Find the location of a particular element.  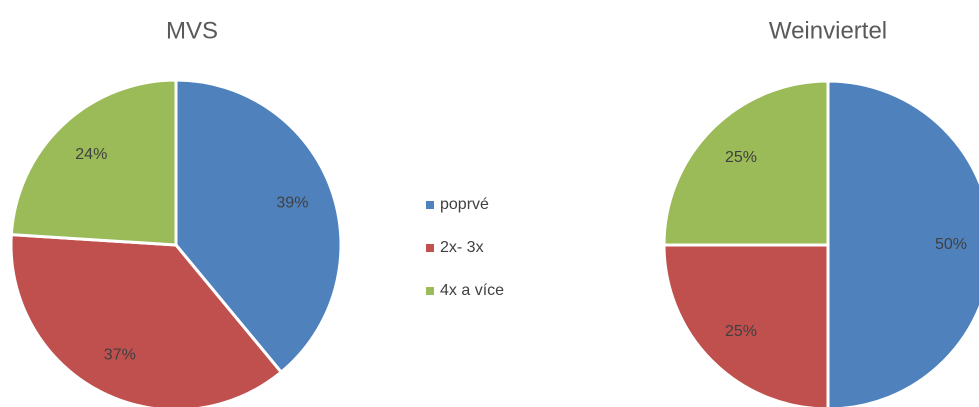

data-label: 39% is located at coordinates (292, 202).